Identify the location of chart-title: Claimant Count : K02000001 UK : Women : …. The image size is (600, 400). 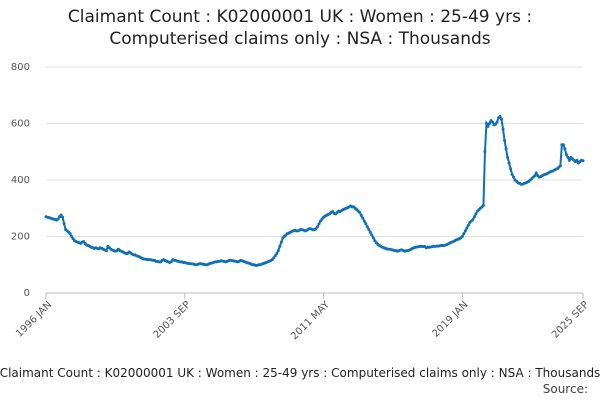
(300, 28).